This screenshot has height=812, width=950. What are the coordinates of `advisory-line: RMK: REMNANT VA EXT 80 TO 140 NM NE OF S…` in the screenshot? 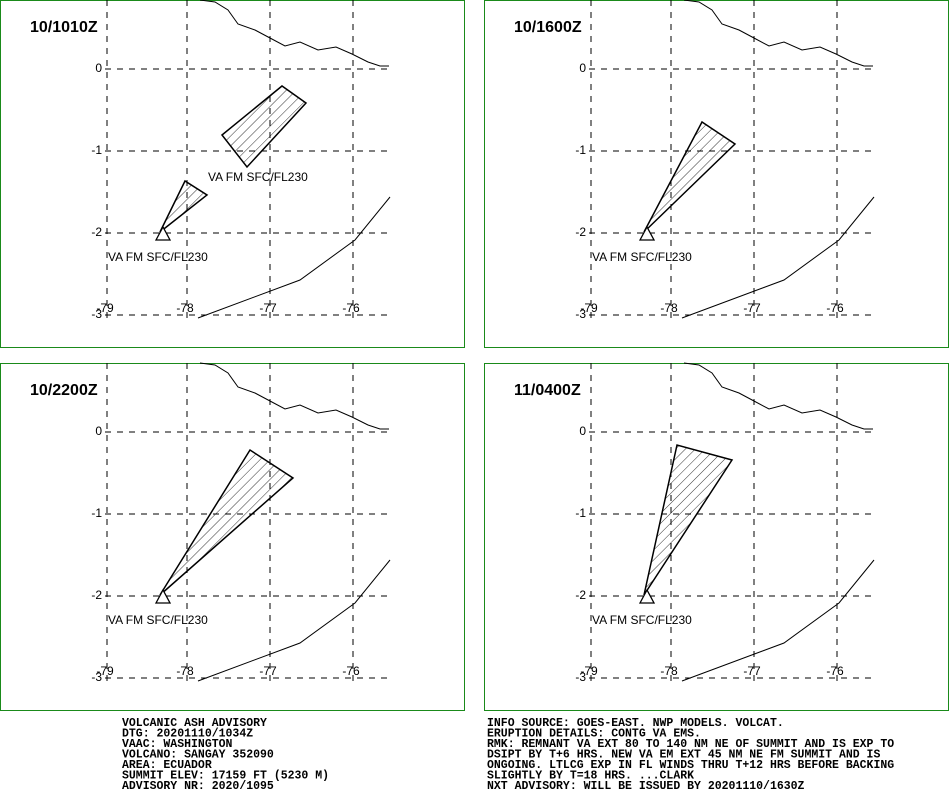 It's located at (690, 744).